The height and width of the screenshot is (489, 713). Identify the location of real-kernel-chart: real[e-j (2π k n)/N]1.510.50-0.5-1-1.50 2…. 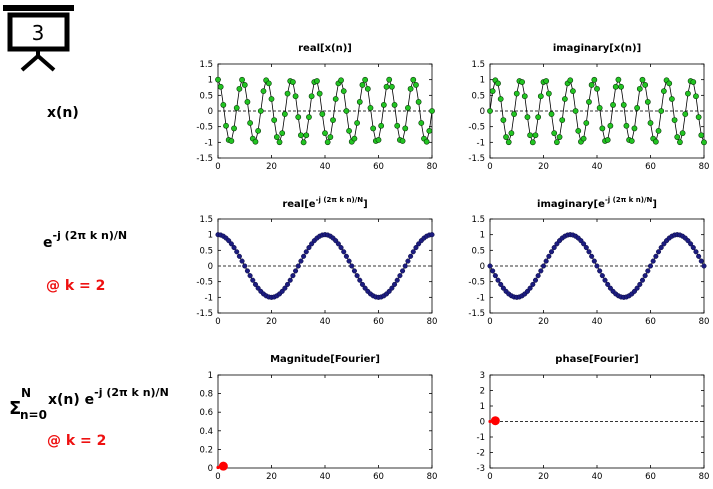
(316, 261).